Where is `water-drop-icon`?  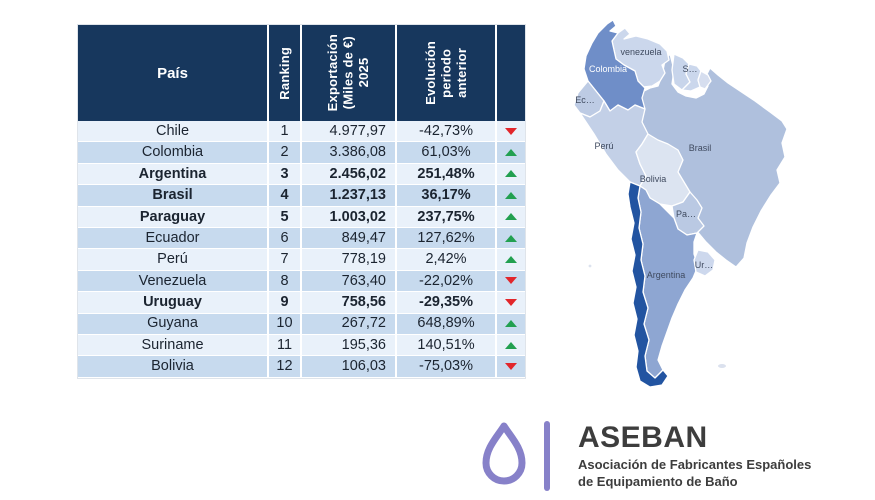 water-drop-icon is located at coordinates (504, 453).